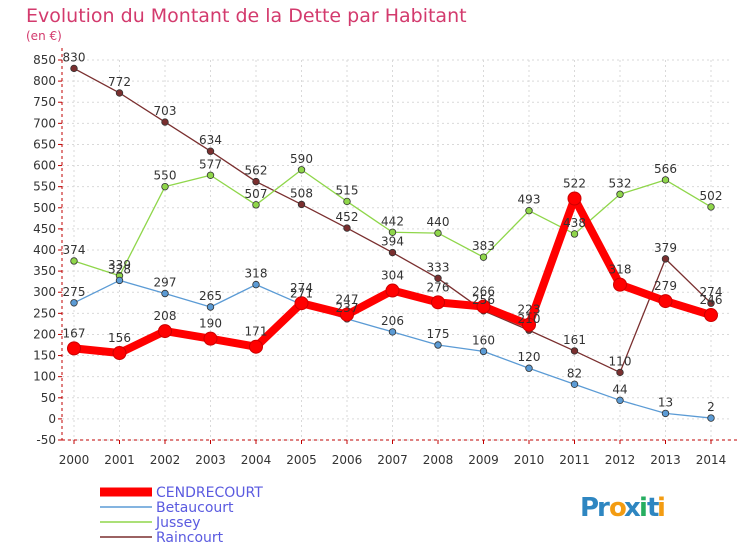 Image resolution: width=750 pixels, height=550 pixels. Describe the element at coordinates (589, 508) in the screenshot. I see `logo-letter: P` at that location.